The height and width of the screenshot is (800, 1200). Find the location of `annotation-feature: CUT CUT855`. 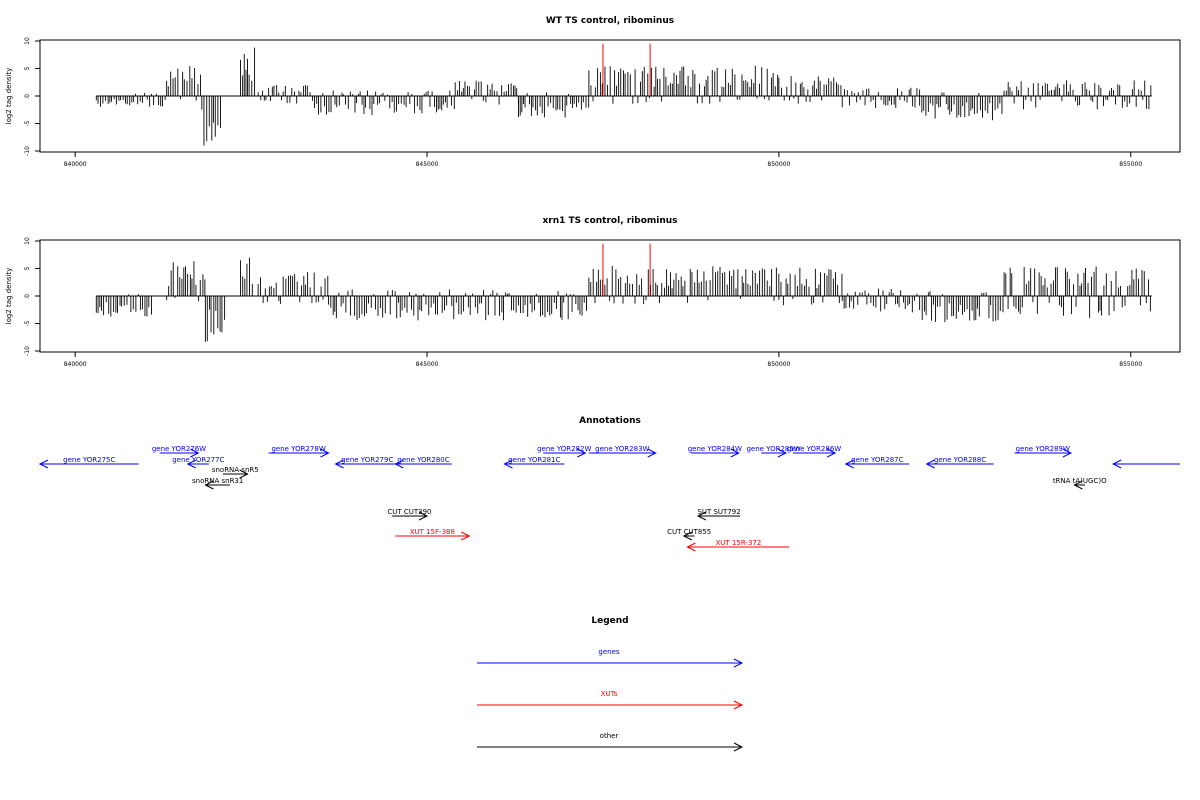

annotation-feature: CUT CUT855 is located at coordinates (689, 534).